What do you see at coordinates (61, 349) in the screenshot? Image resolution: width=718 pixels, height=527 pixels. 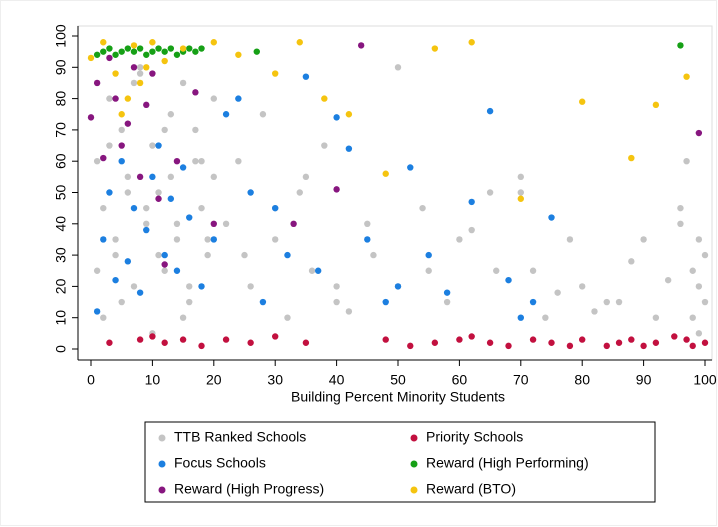 I see `y-tick-label: 0` at bounding box center [61, 349].